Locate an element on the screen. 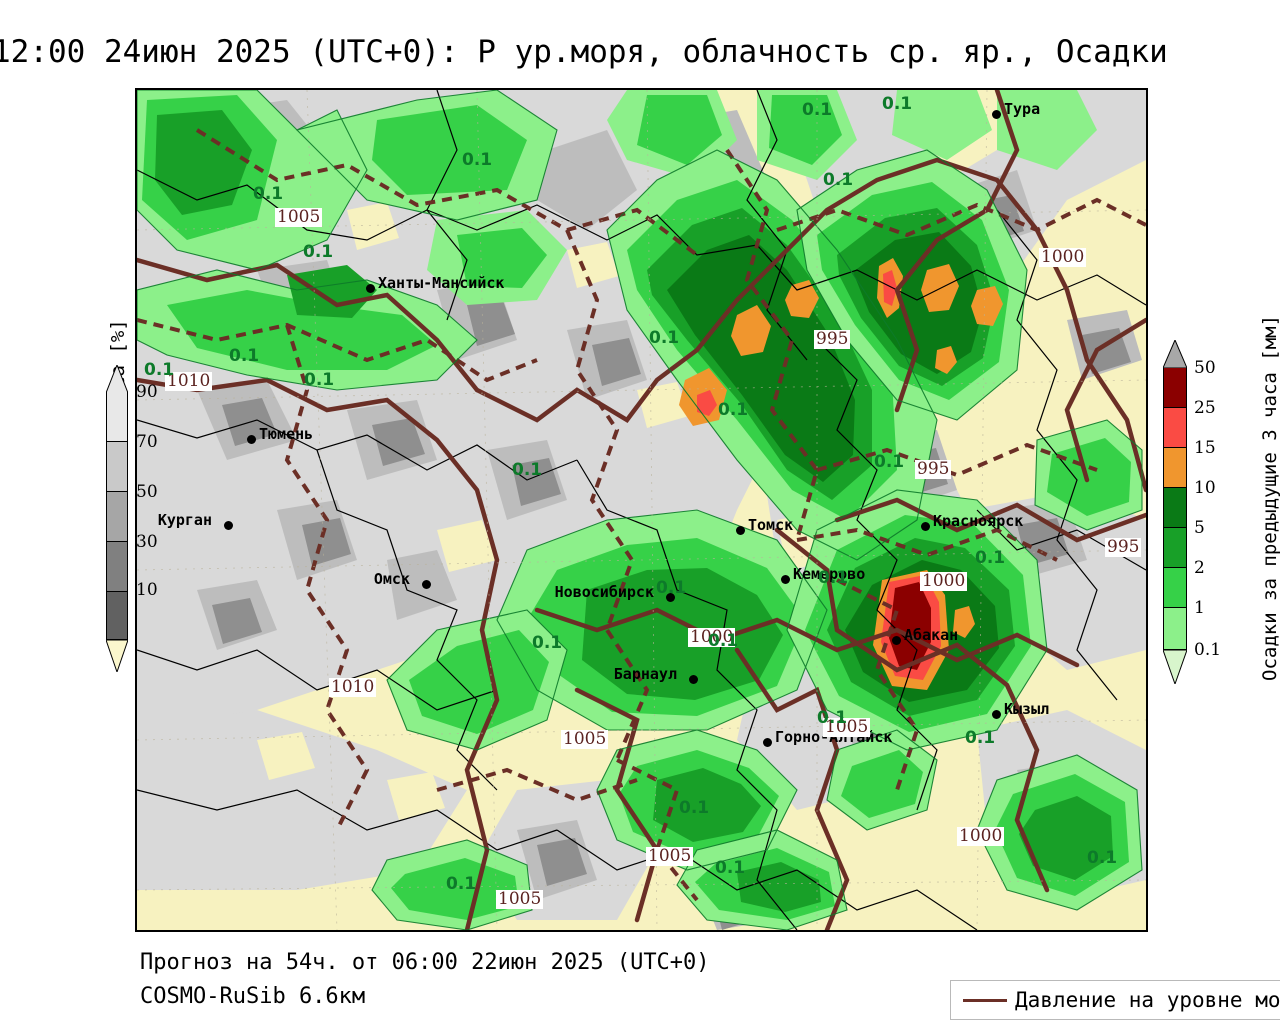 The image size is (1280, 1024). city-label: Кемерово is located at coordinates (829, 574).